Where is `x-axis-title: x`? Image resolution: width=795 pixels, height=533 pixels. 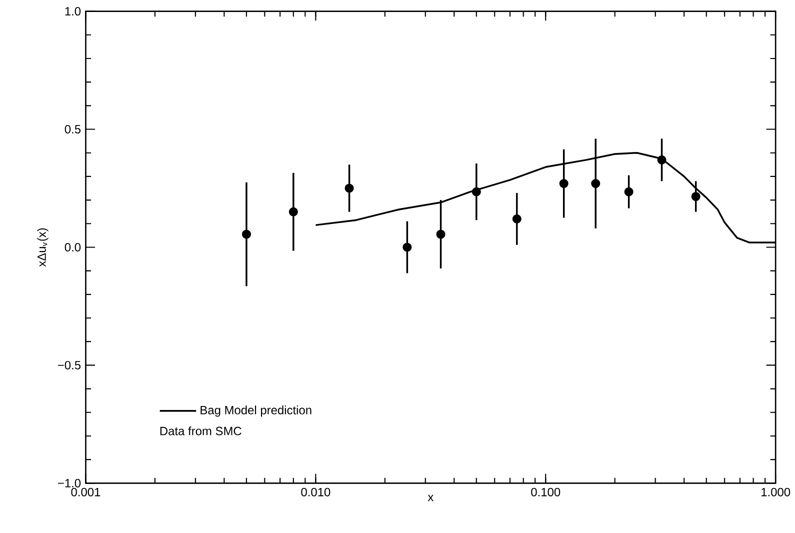
x-axis-title: x is located at coordinates (431, 498).